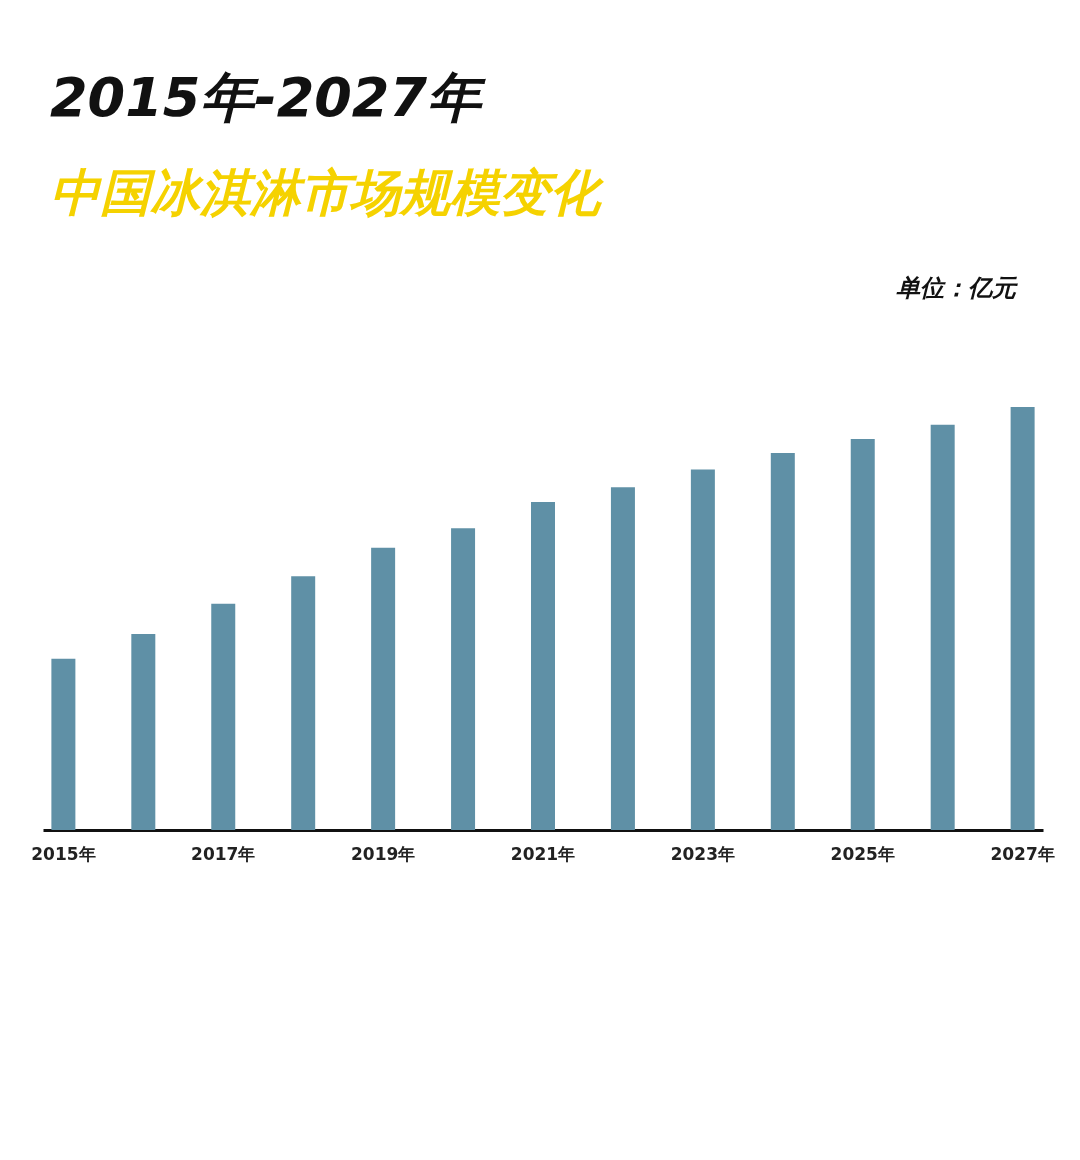  What do you see at coordinates (956, 288) in the screenshot?
I see `text: 单位：亿元` at bounding box center [956, 288].